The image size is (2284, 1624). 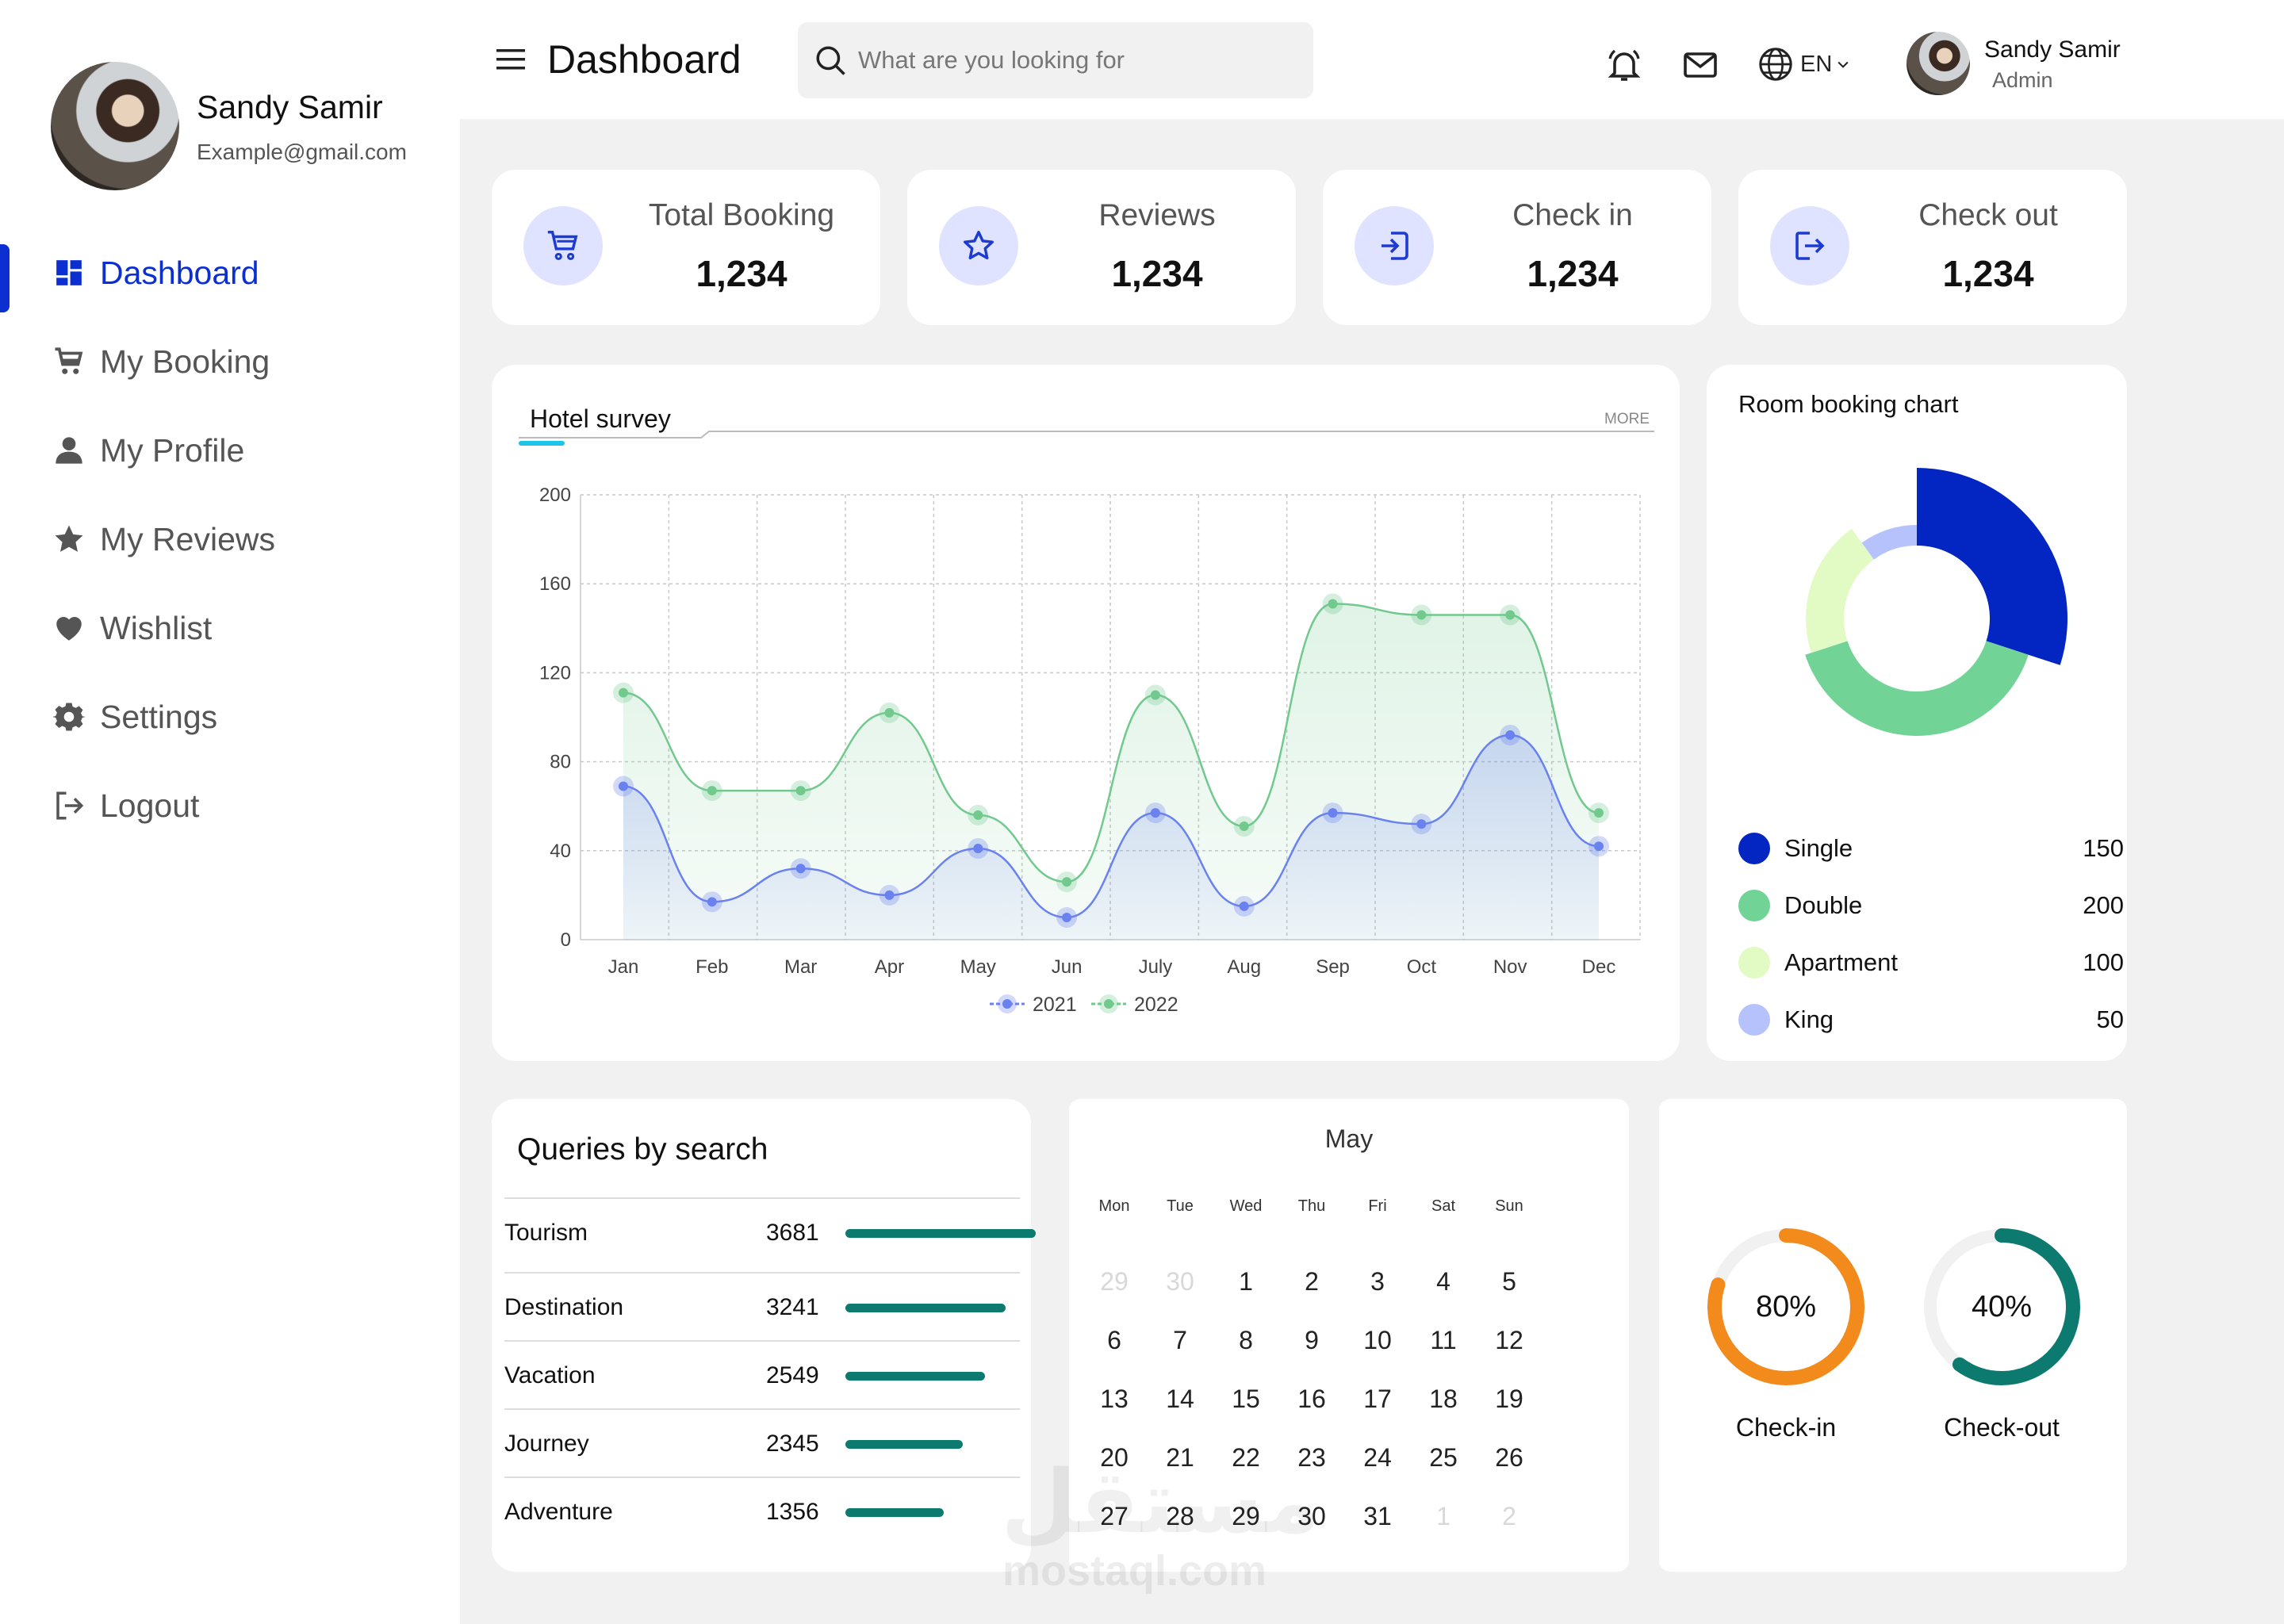 What do you see at coordinates (1509, 1399) in the screenshot?
I see `calendar-day: 19` at bounding box center [1509, 1399].